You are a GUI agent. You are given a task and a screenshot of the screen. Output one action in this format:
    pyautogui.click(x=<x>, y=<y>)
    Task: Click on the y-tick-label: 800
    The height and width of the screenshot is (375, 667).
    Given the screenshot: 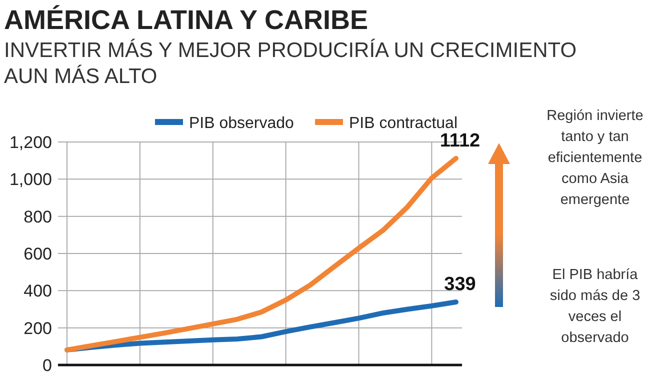 What is the action you would take?
    pyautogui.click(x=38, y=216)
    